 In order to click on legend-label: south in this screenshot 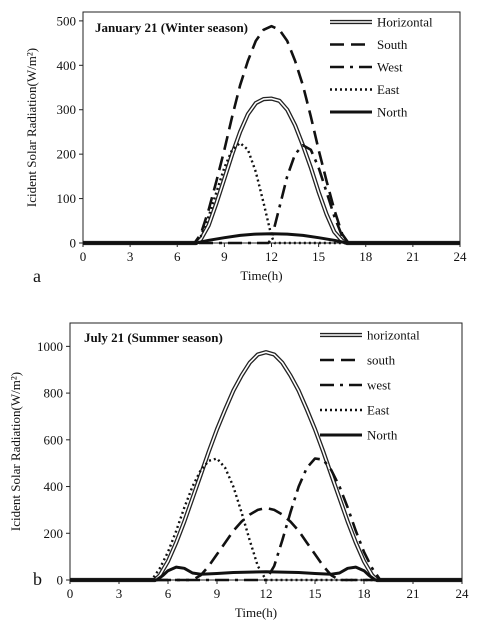, I will do `click(381, 360)`.